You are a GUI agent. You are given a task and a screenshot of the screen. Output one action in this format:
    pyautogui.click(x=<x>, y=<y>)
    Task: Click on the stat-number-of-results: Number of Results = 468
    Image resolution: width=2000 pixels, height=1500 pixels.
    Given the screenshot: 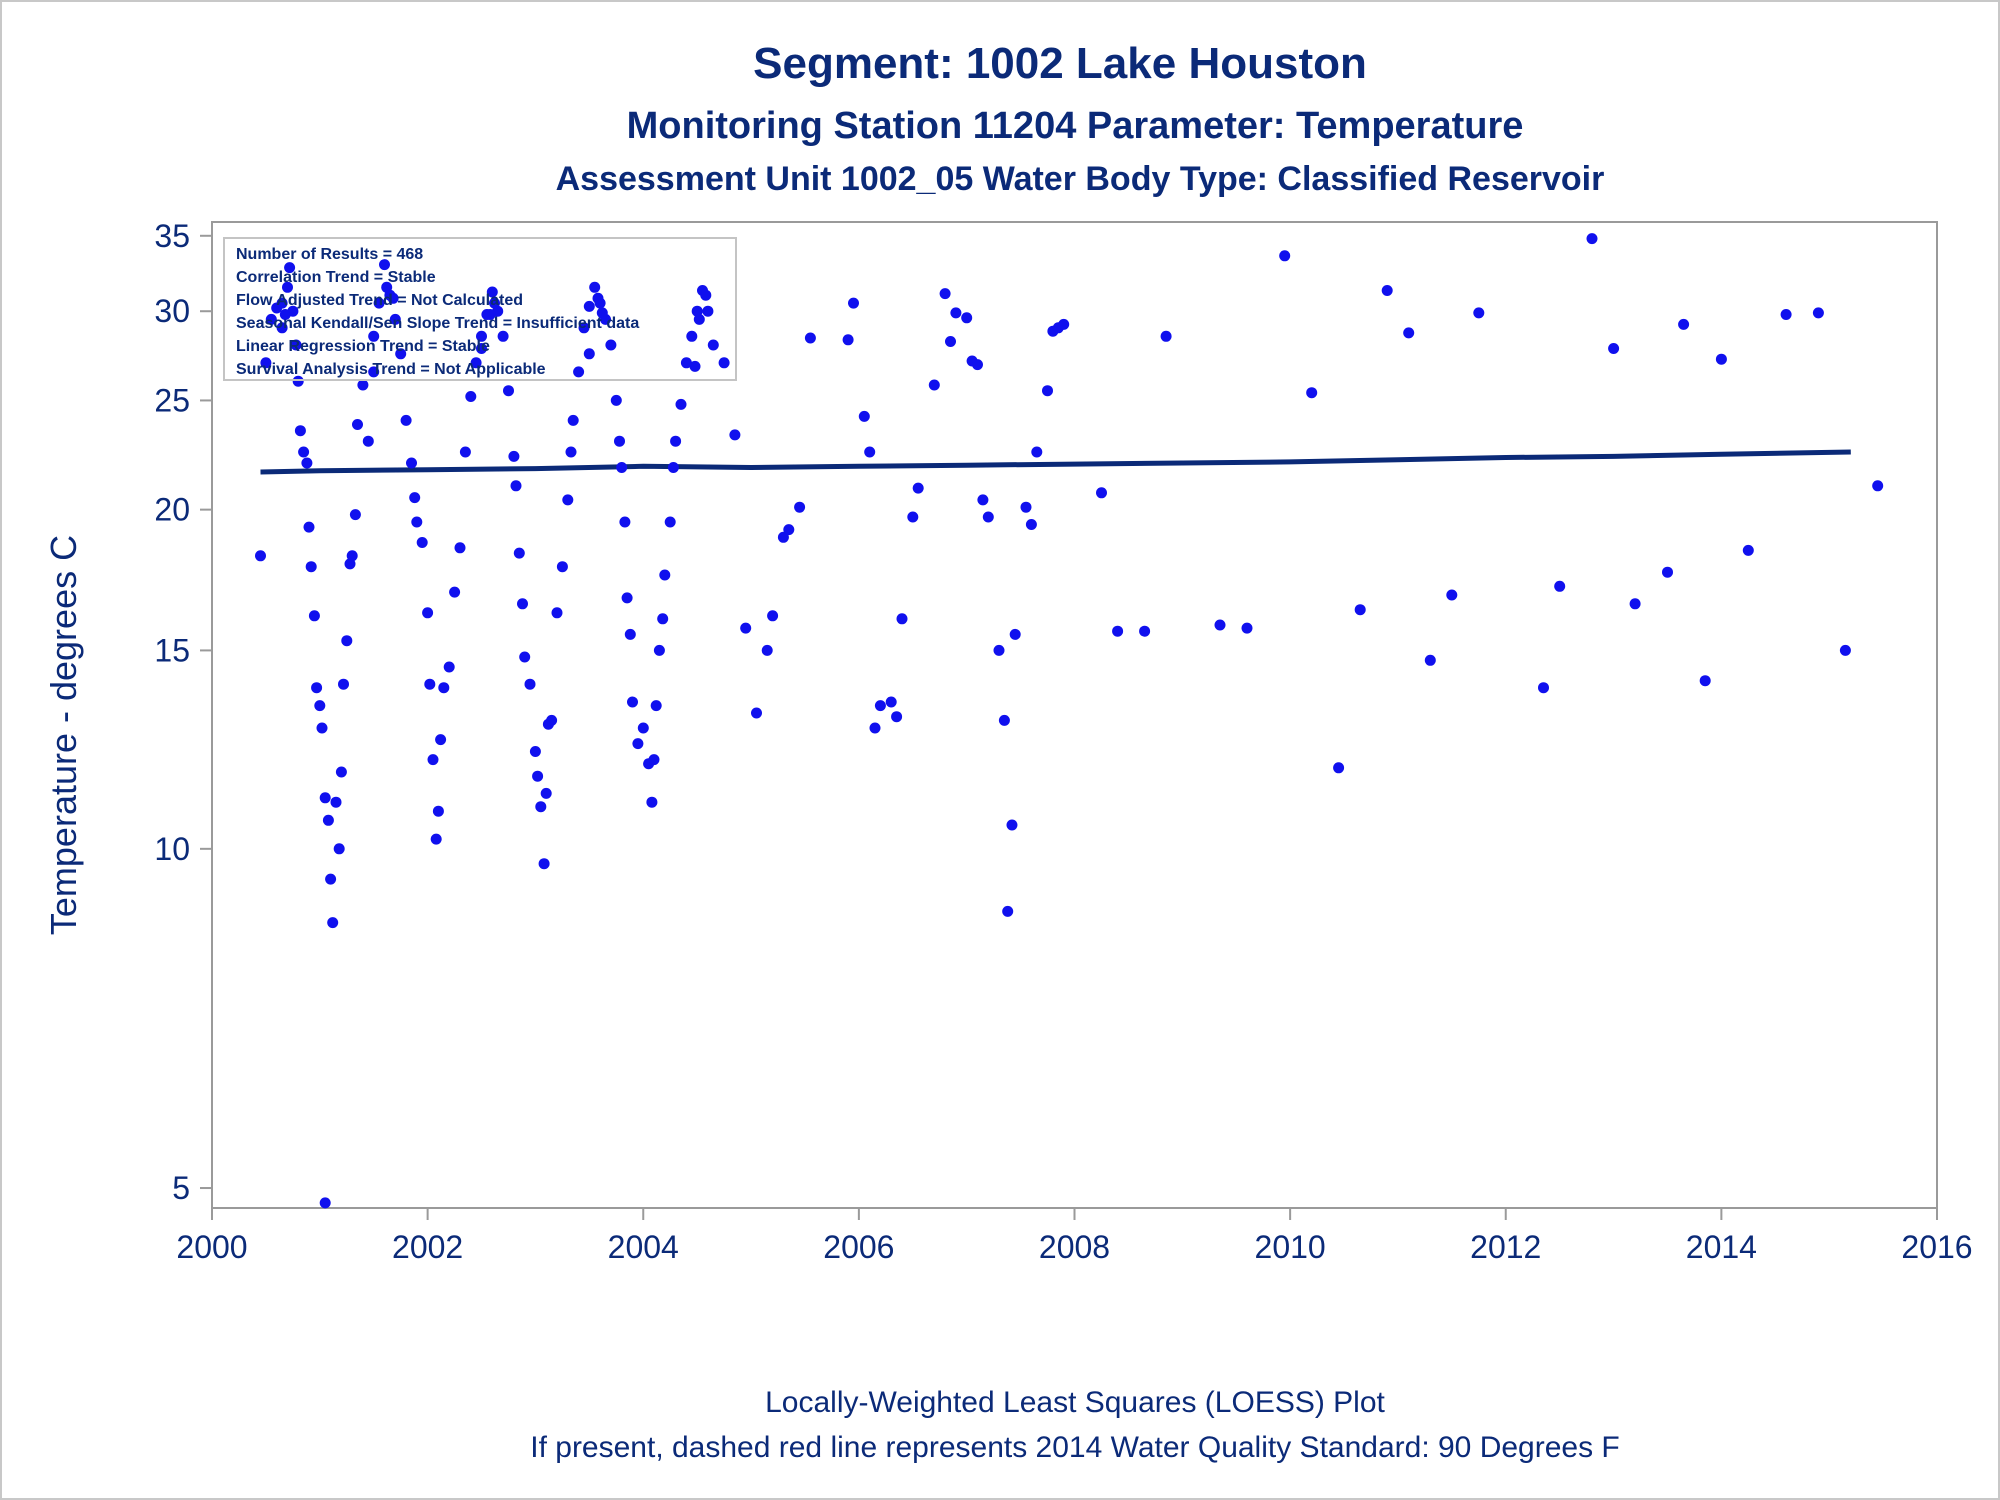 What is the action you would take?
    pyautogui.click(x=329, y=254)
    